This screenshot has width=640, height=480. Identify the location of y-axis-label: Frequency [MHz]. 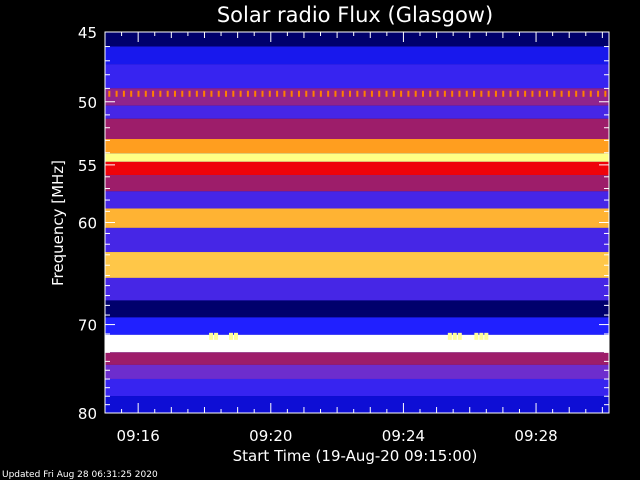
(58, 223).